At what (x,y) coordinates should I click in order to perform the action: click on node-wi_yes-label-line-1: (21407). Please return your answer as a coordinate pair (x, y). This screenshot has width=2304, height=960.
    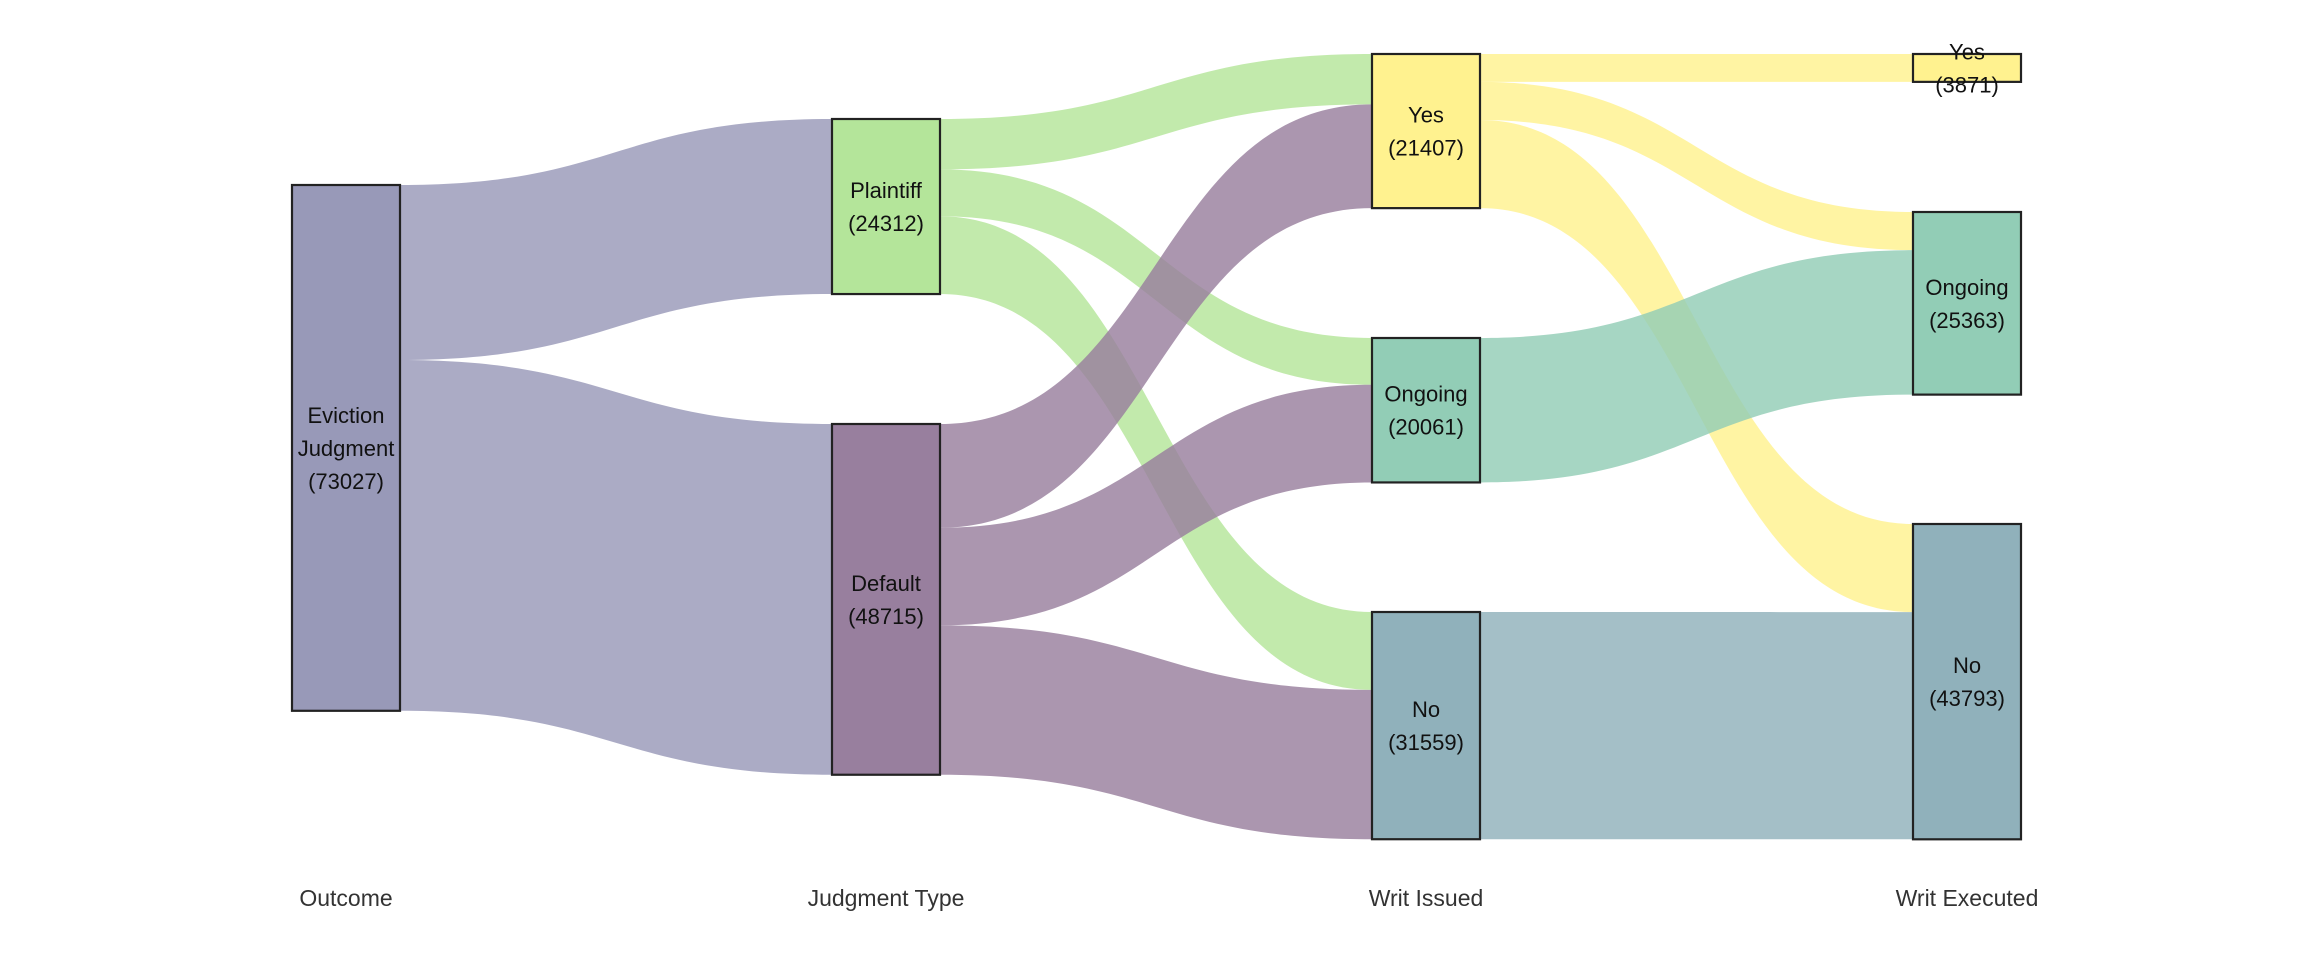
    Looking at the image, I should click on (1426, 148).